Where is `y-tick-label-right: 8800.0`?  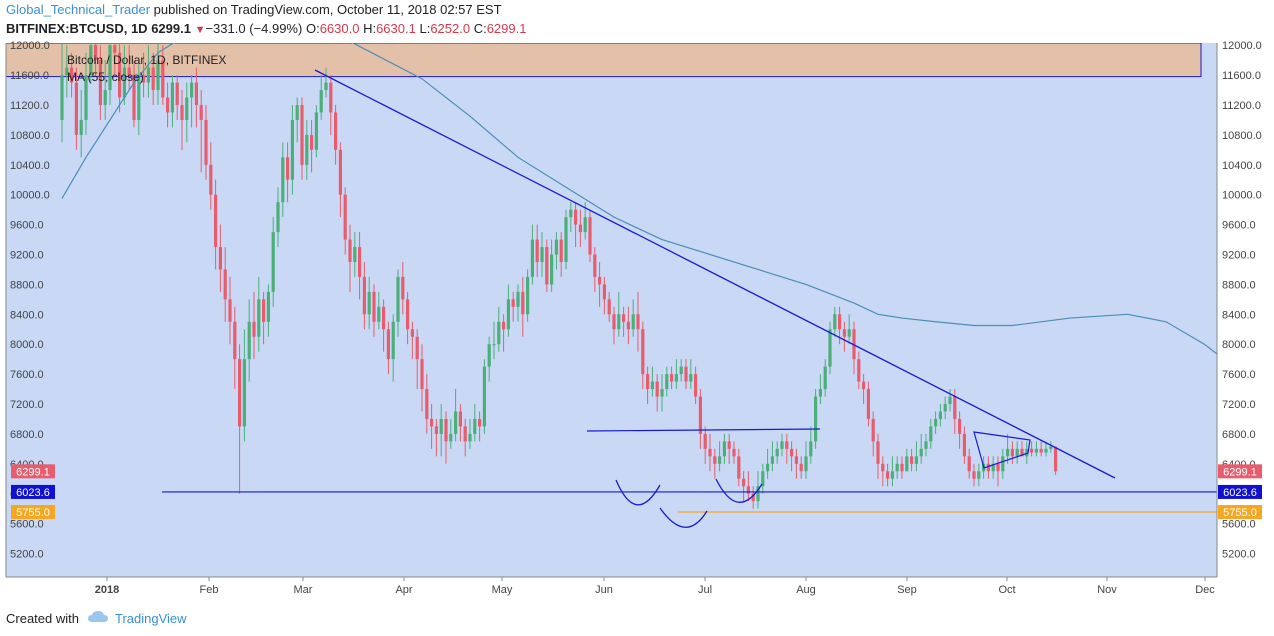 y-tick-label-right: 8800.0 is located at coordinates (1239, 285).